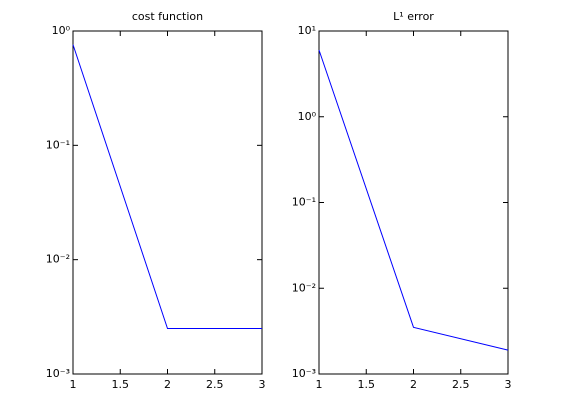 Image resolution: width=561 pixels, height=420 pixels. Describe the element at coordinates (307, 30) in the screenshot. I see `y-tick-label: 10¹` at that location.